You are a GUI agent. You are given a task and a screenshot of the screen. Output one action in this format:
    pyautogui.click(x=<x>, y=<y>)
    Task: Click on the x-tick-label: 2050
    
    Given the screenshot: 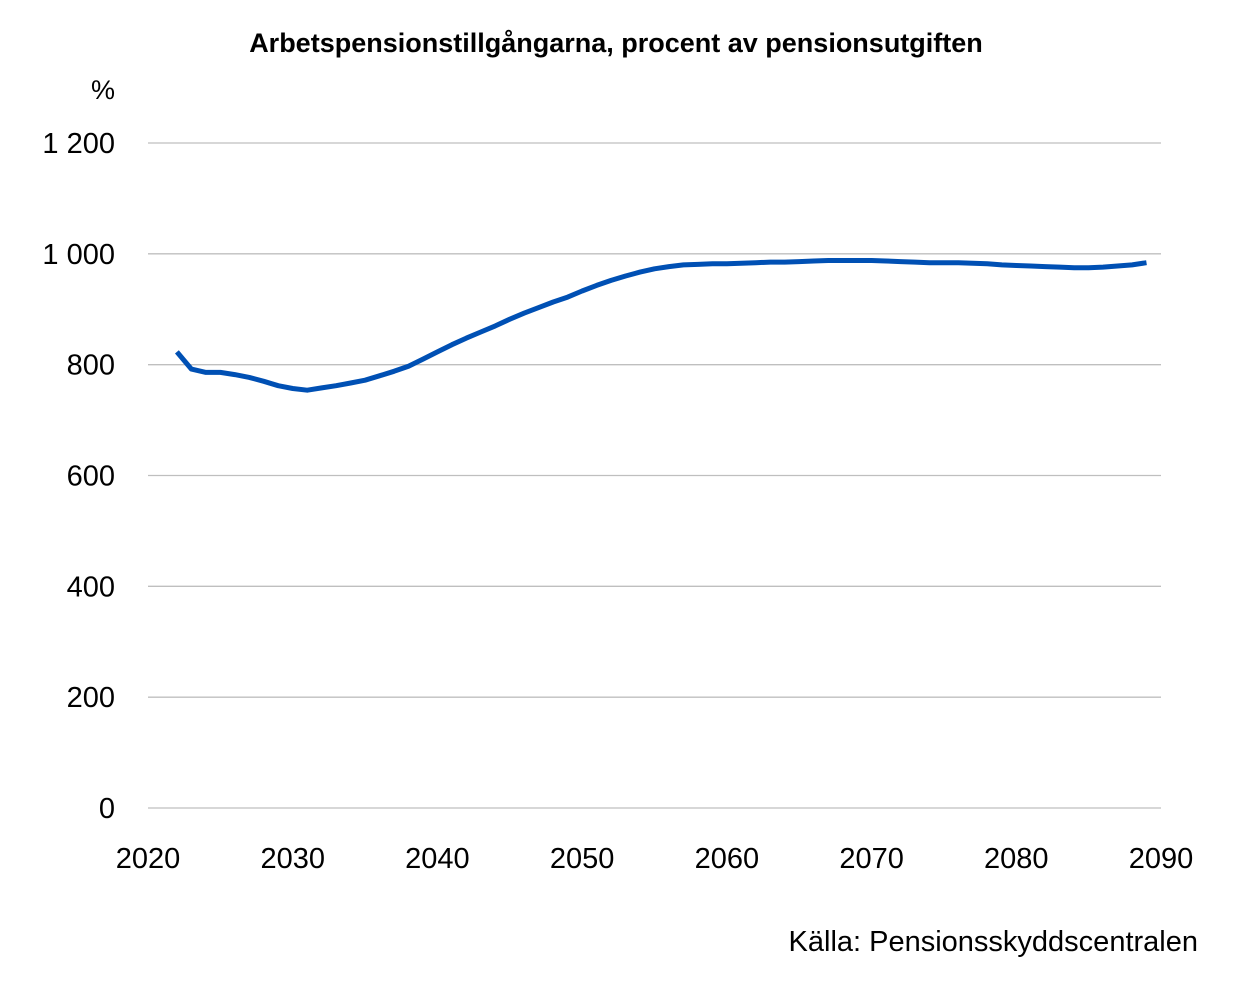 What is the action you would take?
    pyautogui.click(x=582, y=859)
    